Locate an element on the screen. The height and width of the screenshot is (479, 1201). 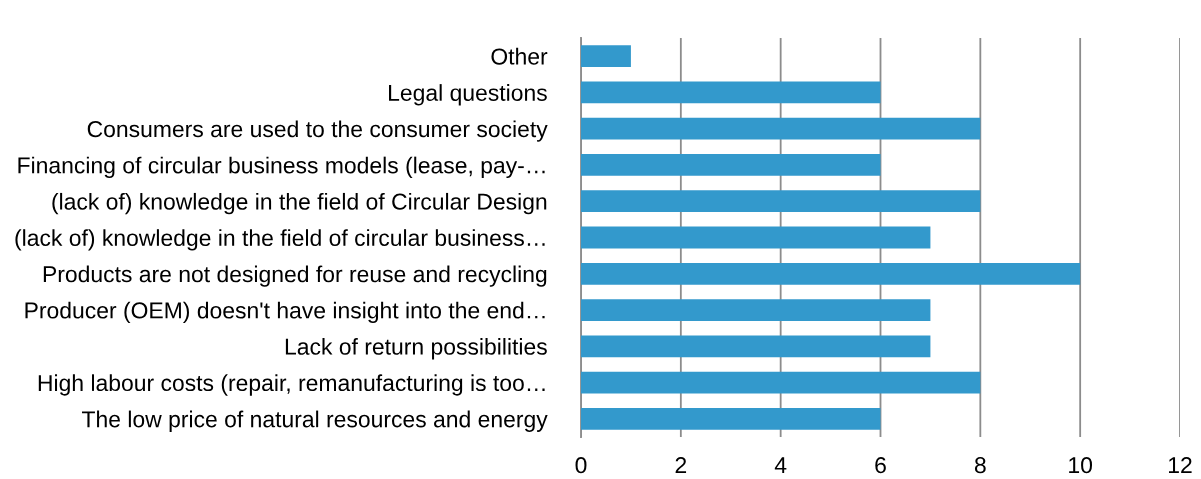
x-tick-label: 4 is located at coordinates (780, 465).